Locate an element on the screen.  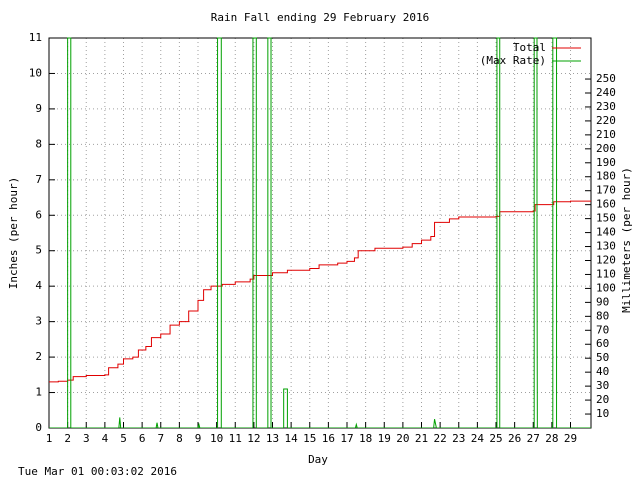
y2-tick-label: 220 is located at coordinates (606, 120).